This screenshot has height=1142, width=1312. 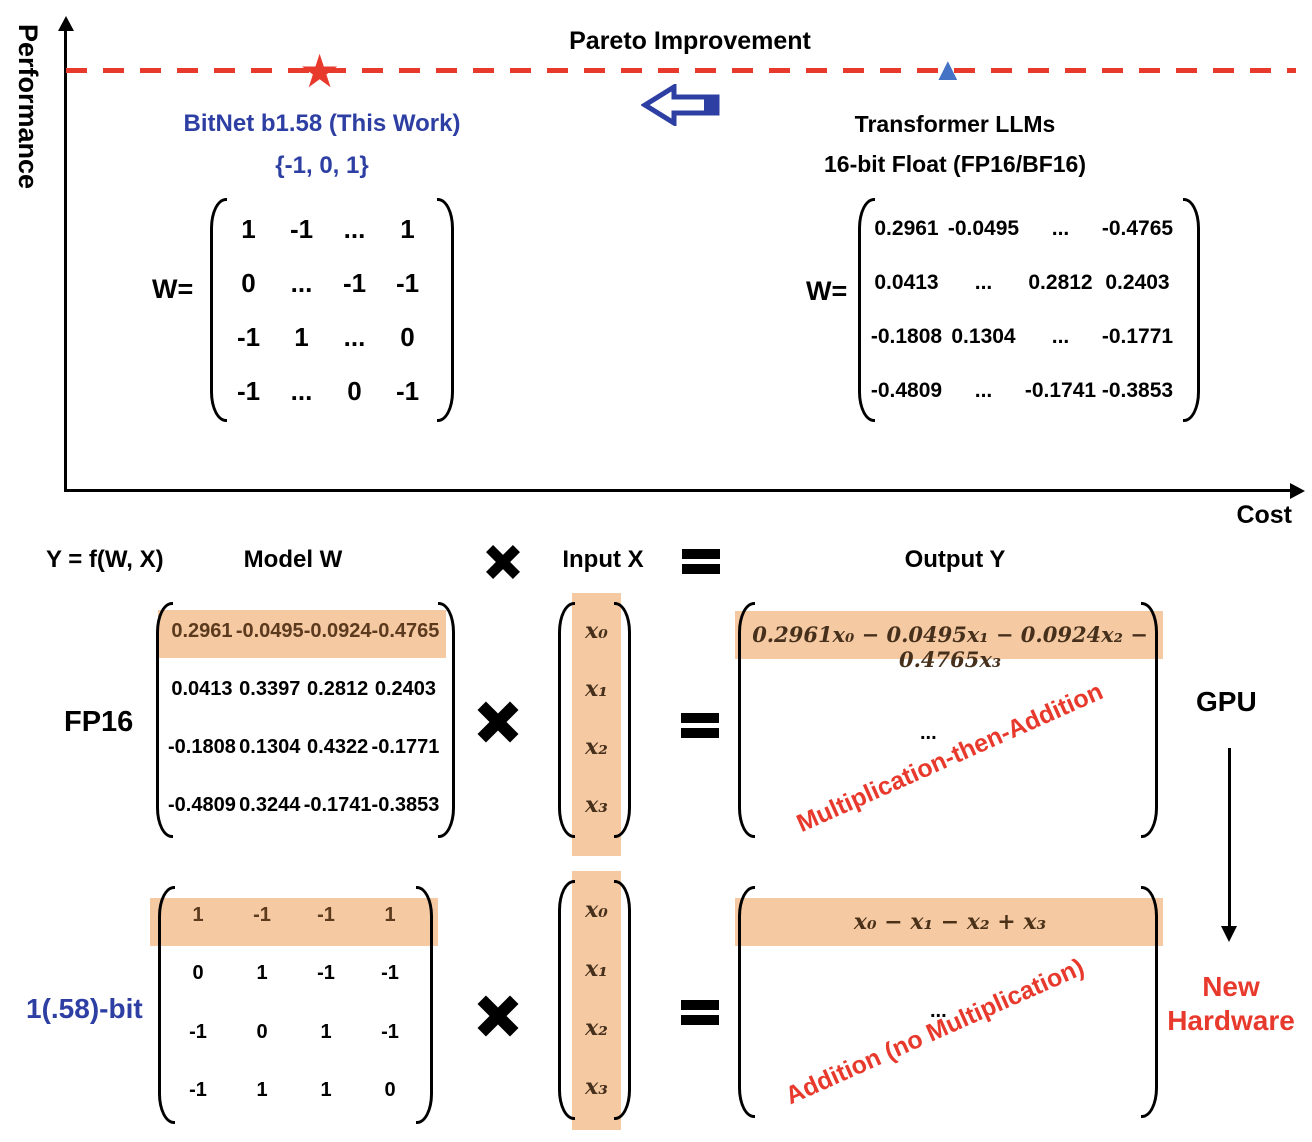 I want to click on model-w-label: Model W, so click(x=293, y=559).